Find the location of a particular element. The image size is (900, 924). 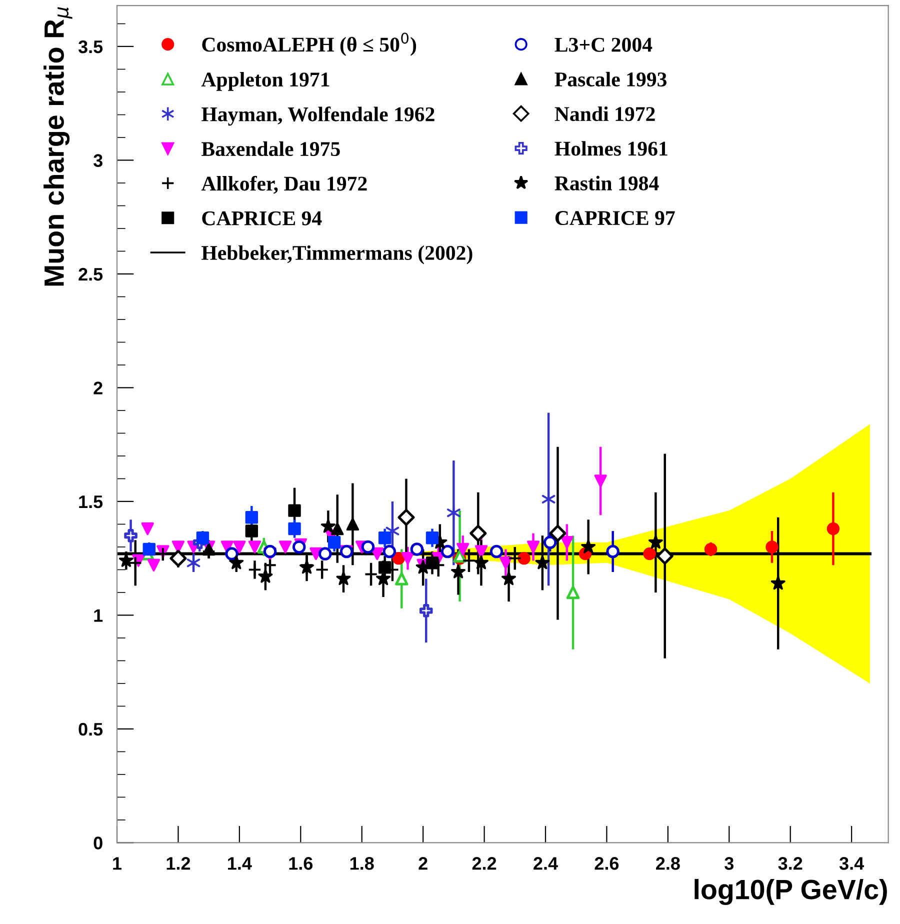

y-tick-label: 1 is located at coordinates (98, 615).